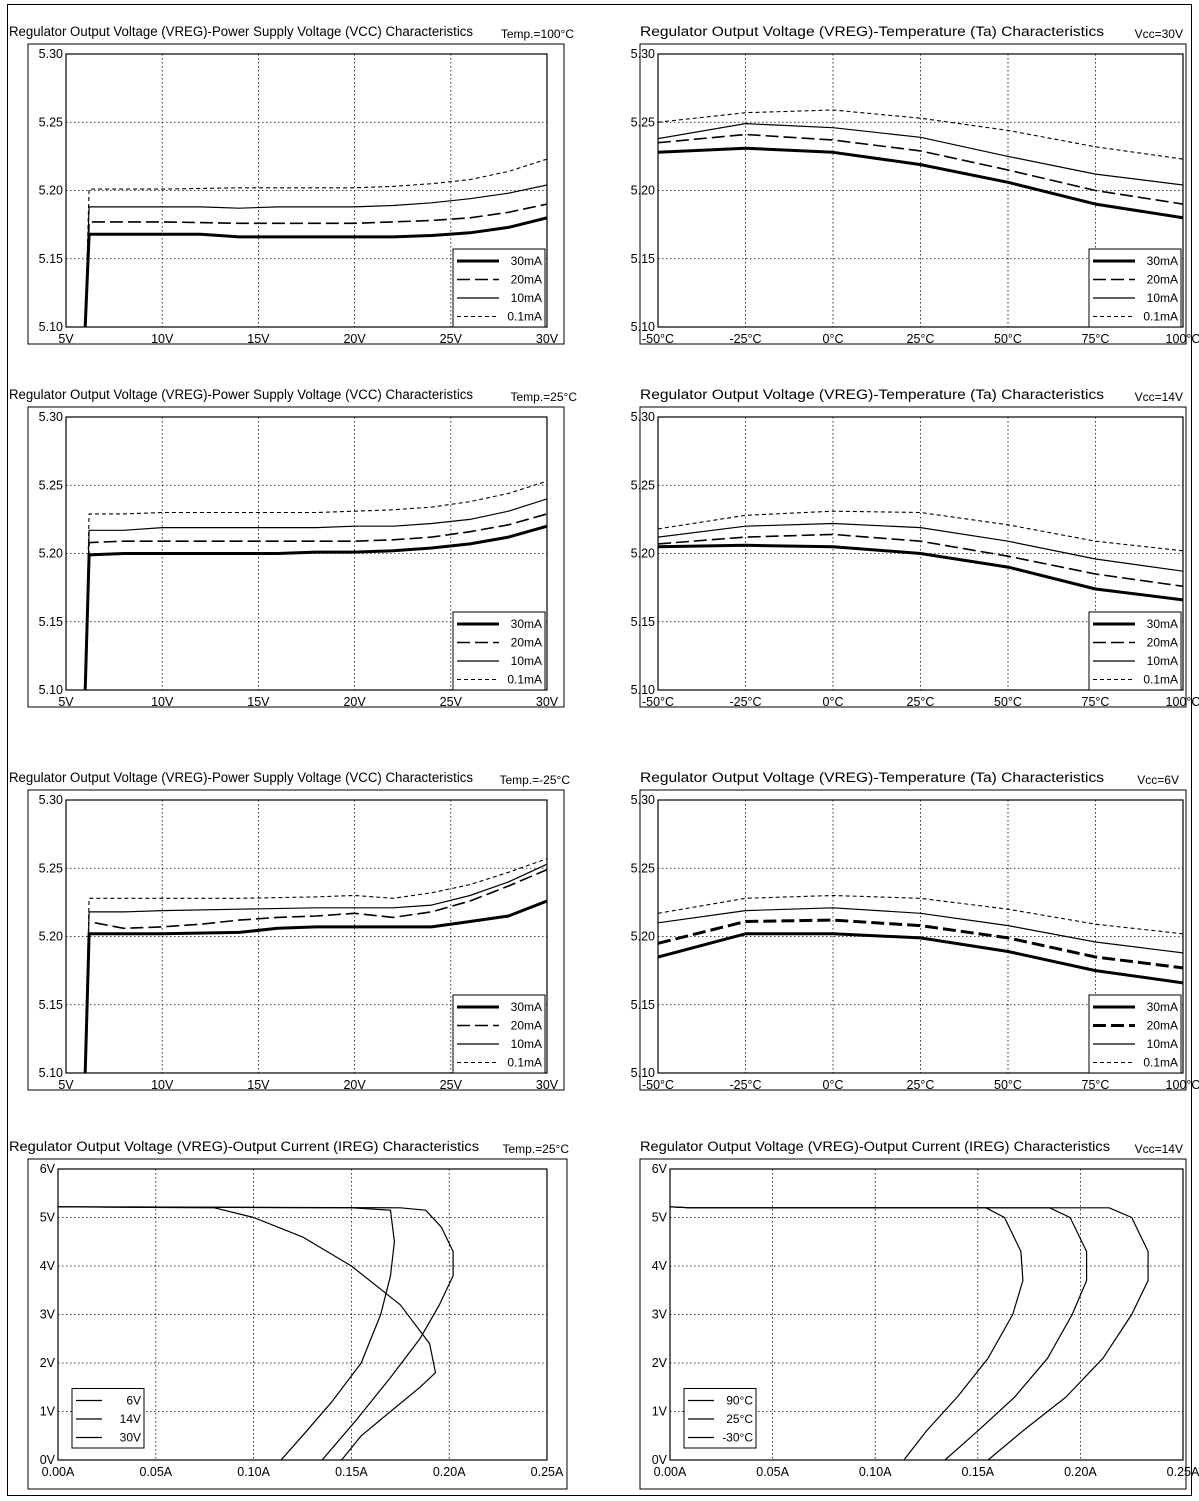  Describe the element at coordinates (48, 1315) in the screenshot. I see `y-tick-label: 3V` at that location.